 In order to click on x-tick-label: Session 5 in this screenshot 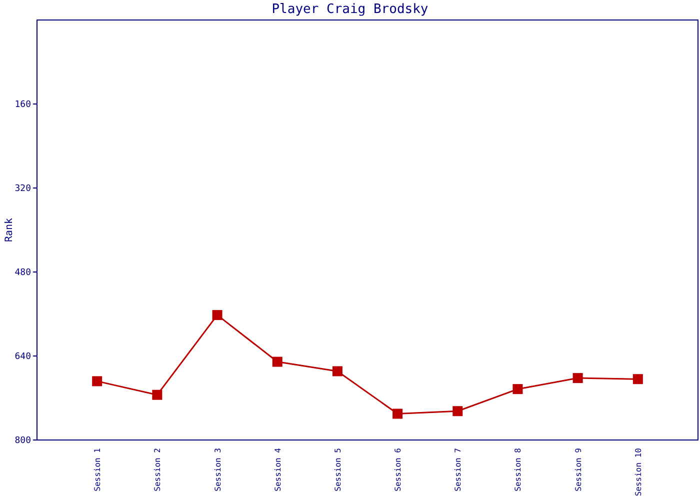, I will do `click(337, 470)`.